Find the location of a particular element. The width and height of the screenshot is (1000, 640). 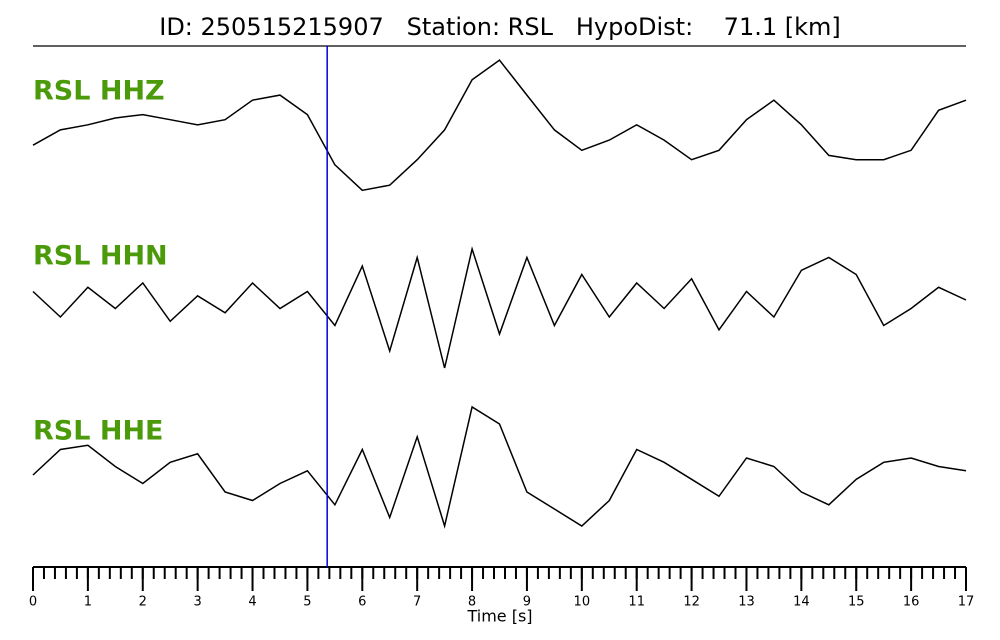

trace-label: RSL HHE is located at coordinates (98, 431).